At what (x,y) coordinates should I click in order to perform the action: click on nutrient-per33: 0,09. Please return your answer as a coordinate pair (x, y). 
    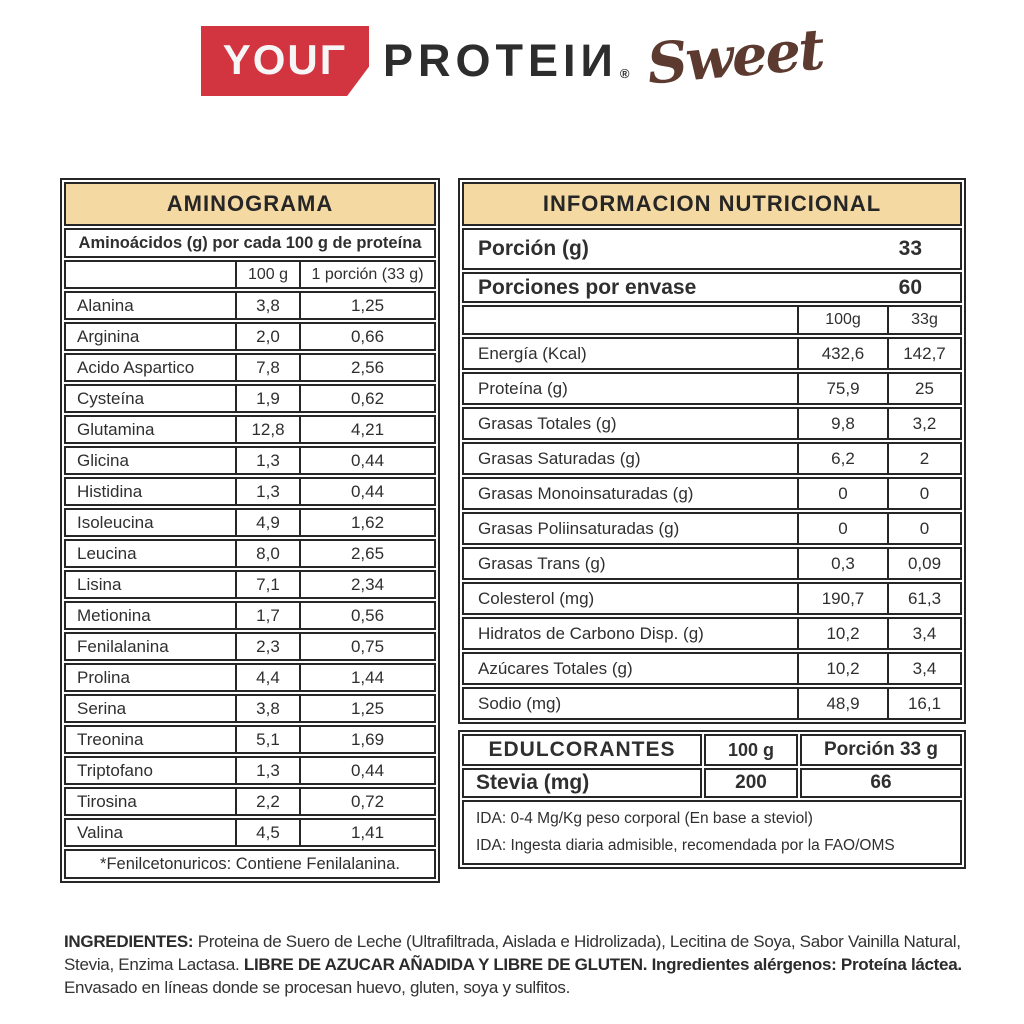
    Looking at the image, I should click on (923, 563).